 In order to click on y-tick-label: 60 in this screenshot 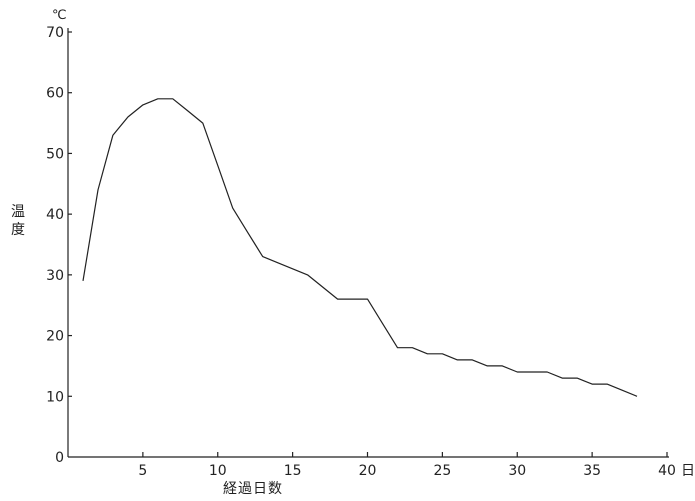, I will do `click(55, 94)`.